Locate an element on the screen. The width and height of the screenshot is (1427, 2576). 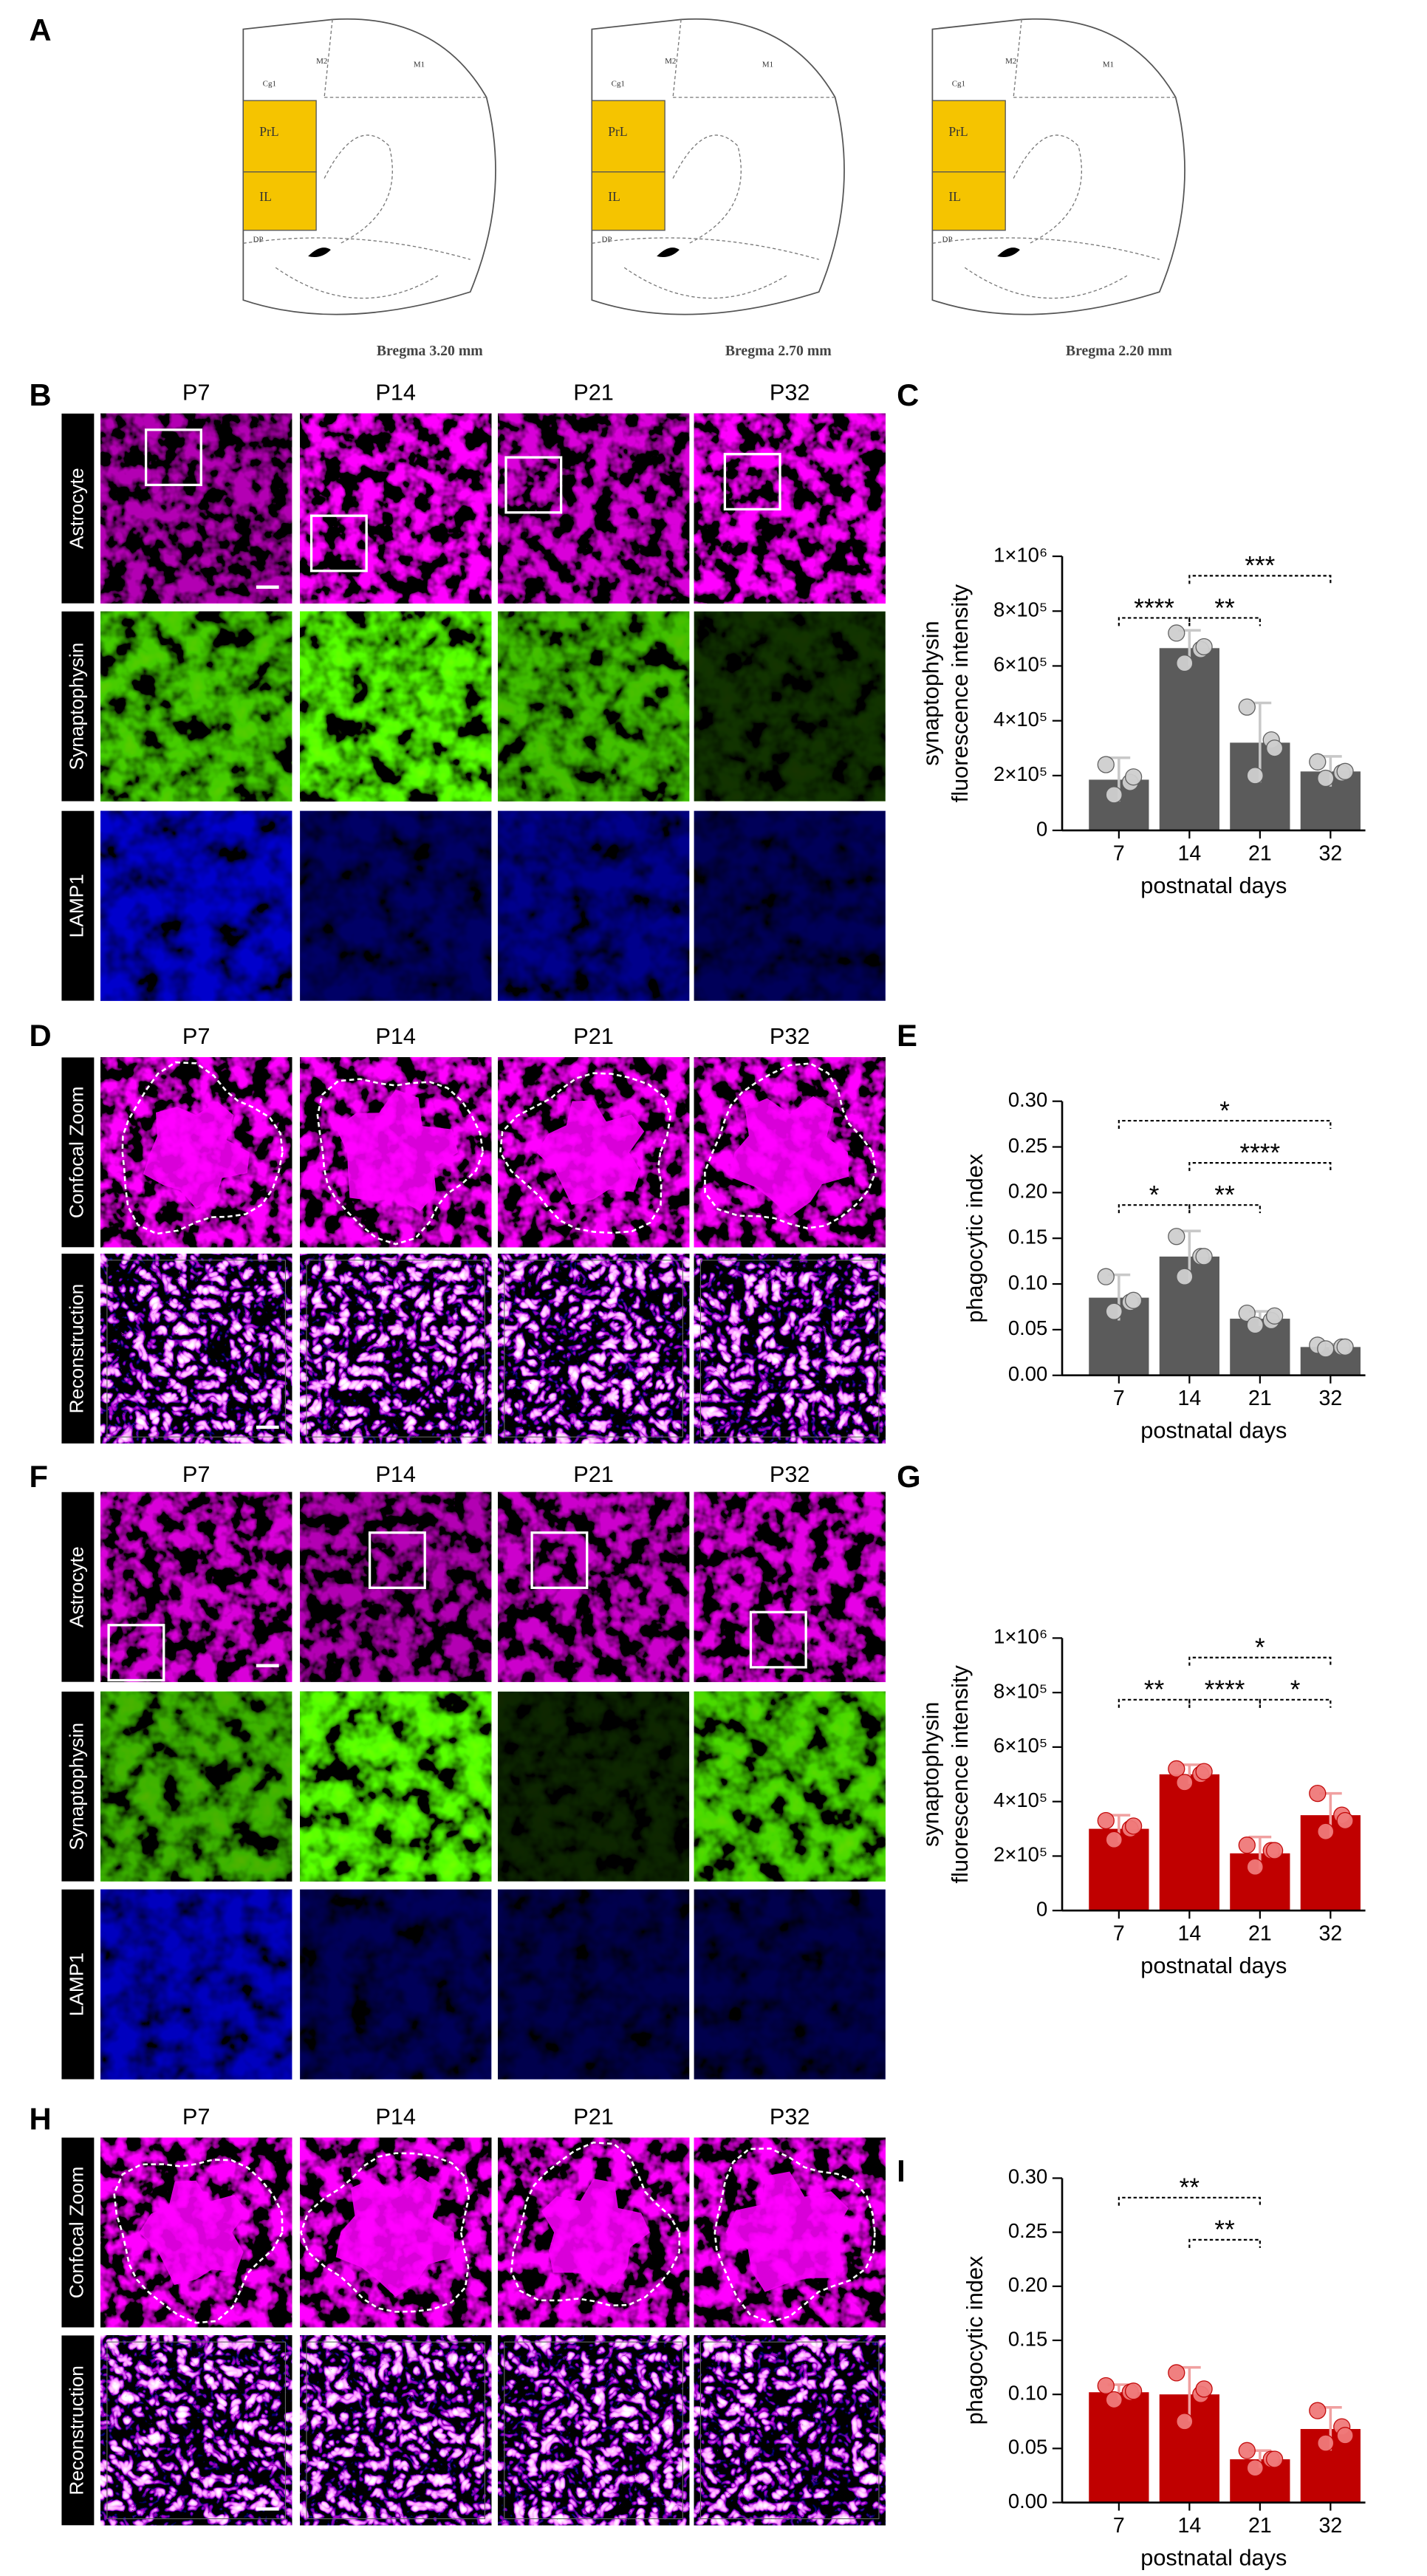
x-tick-label: 7 is located at coordinates (1119, 1934).